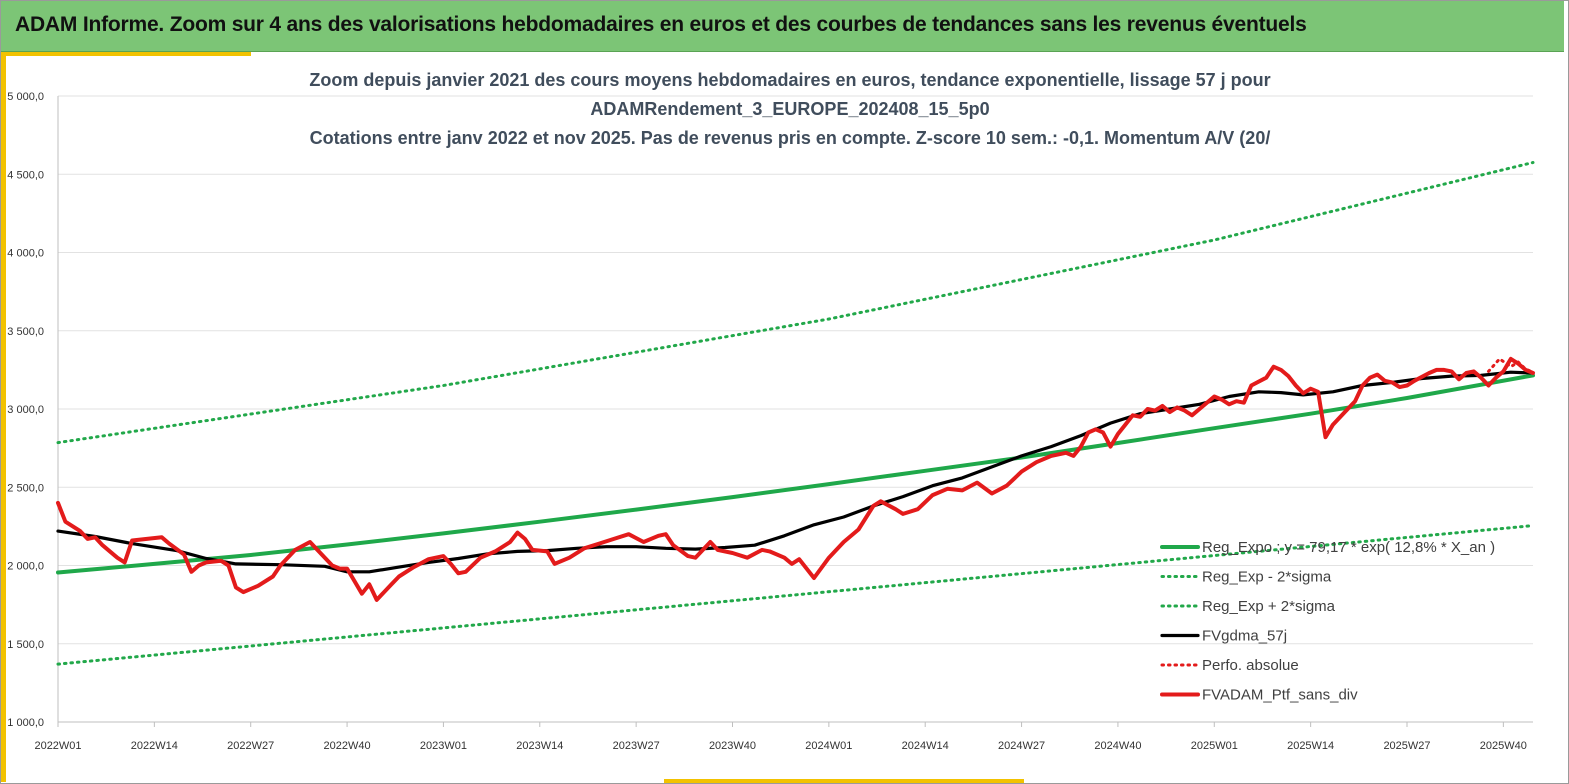 The width and height of the screenshot is (1569, 784). I want to click on accent-bar-left, so click(3, 417).